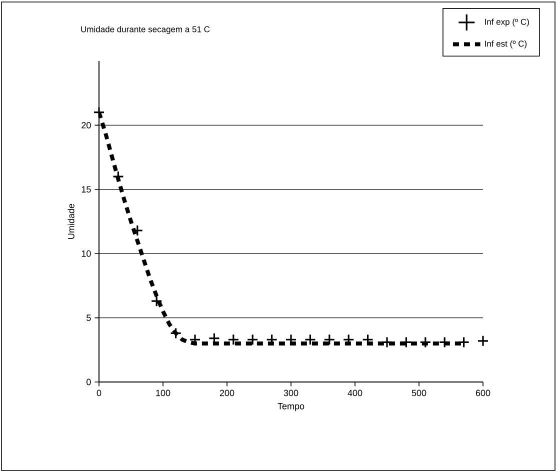  What do you see at coordinates (355, 393) in the screenshot?
I see `x-tick-label: 400` at bounding box center [355, 393].